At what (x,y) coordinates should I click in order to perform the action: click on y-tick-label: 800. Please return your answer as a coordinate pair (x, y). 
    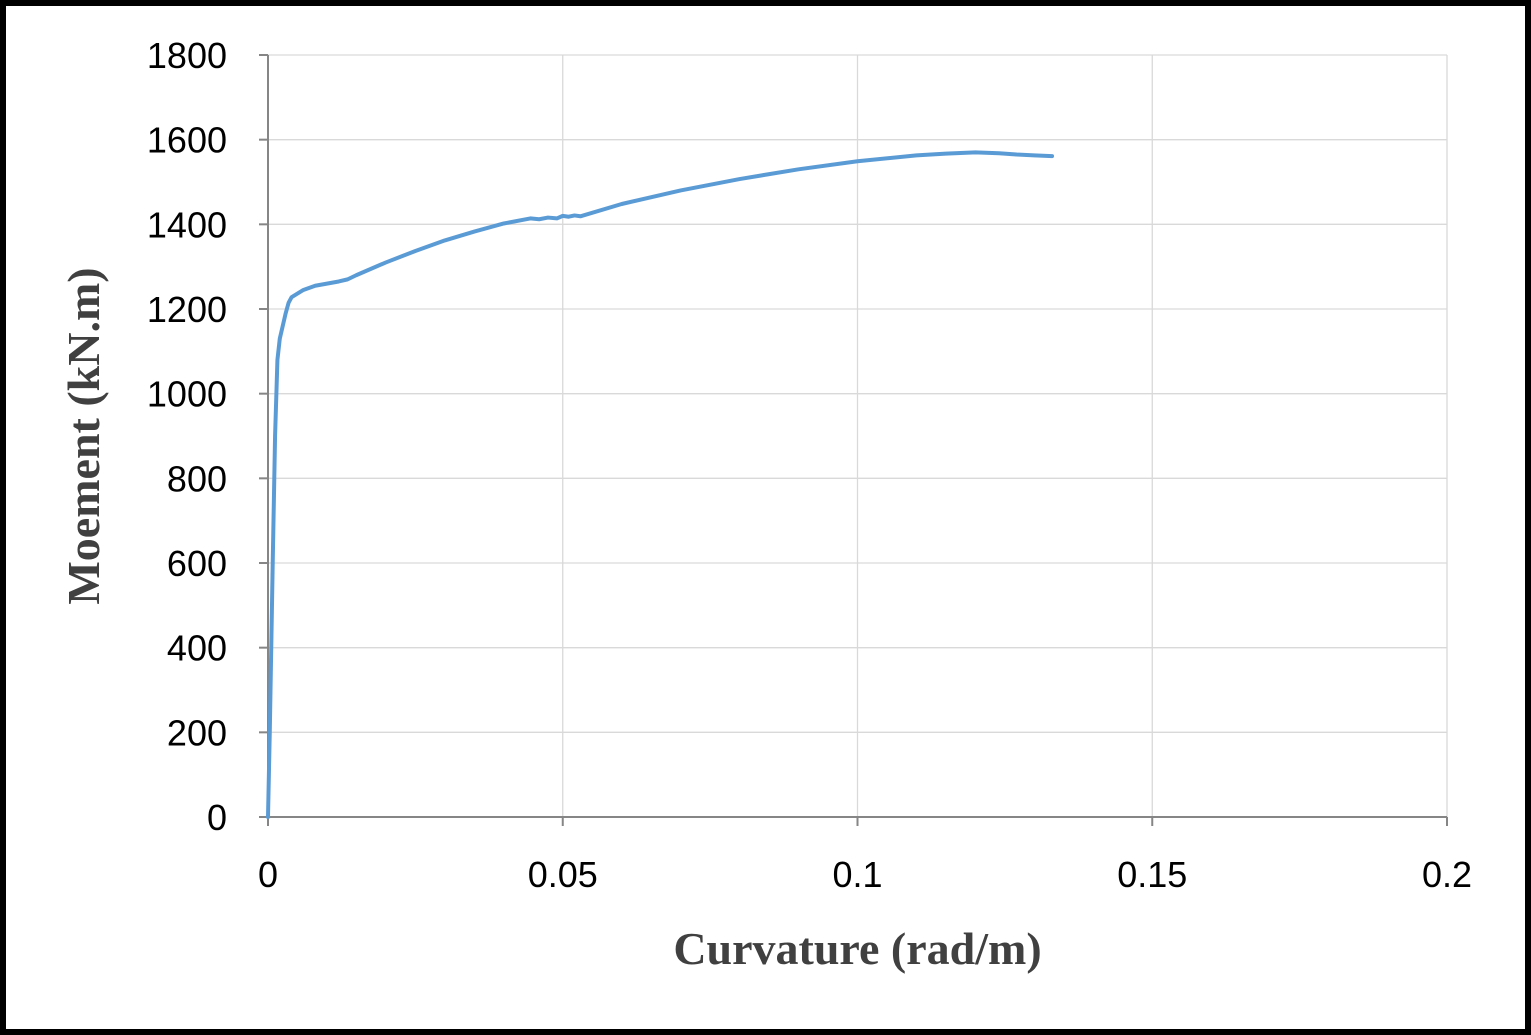
    Looking at the image, I should click on (197, 478).